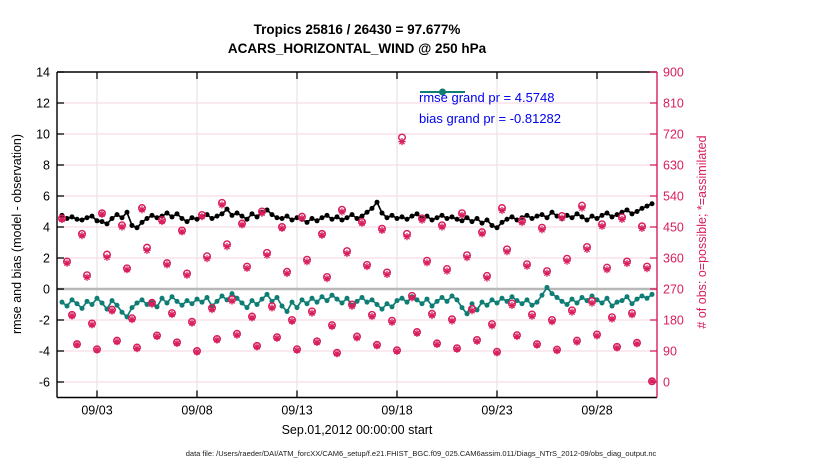 The height and width of the screenshot is (470, 830). Describe the element at coordinates (196, 411) in the screenshot. I see `x-tick-label: 09/08` at that location.